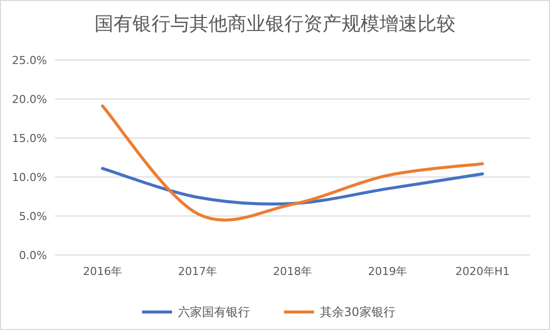  What do you see at coordinates (292, 271) in the screenshot?
I see `x-tick-label: 2018年` at bounding box center [292, 271].